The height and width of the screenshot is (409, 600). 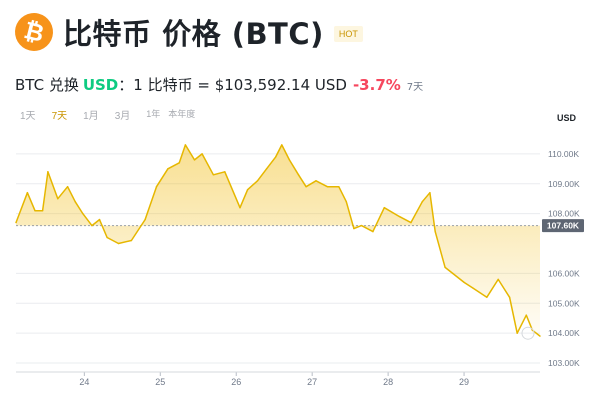 What do you see at coordinates (564, 363) in the screenshot?
I see `y-tick-label: 103.00K` at bounding box center [564, 363].